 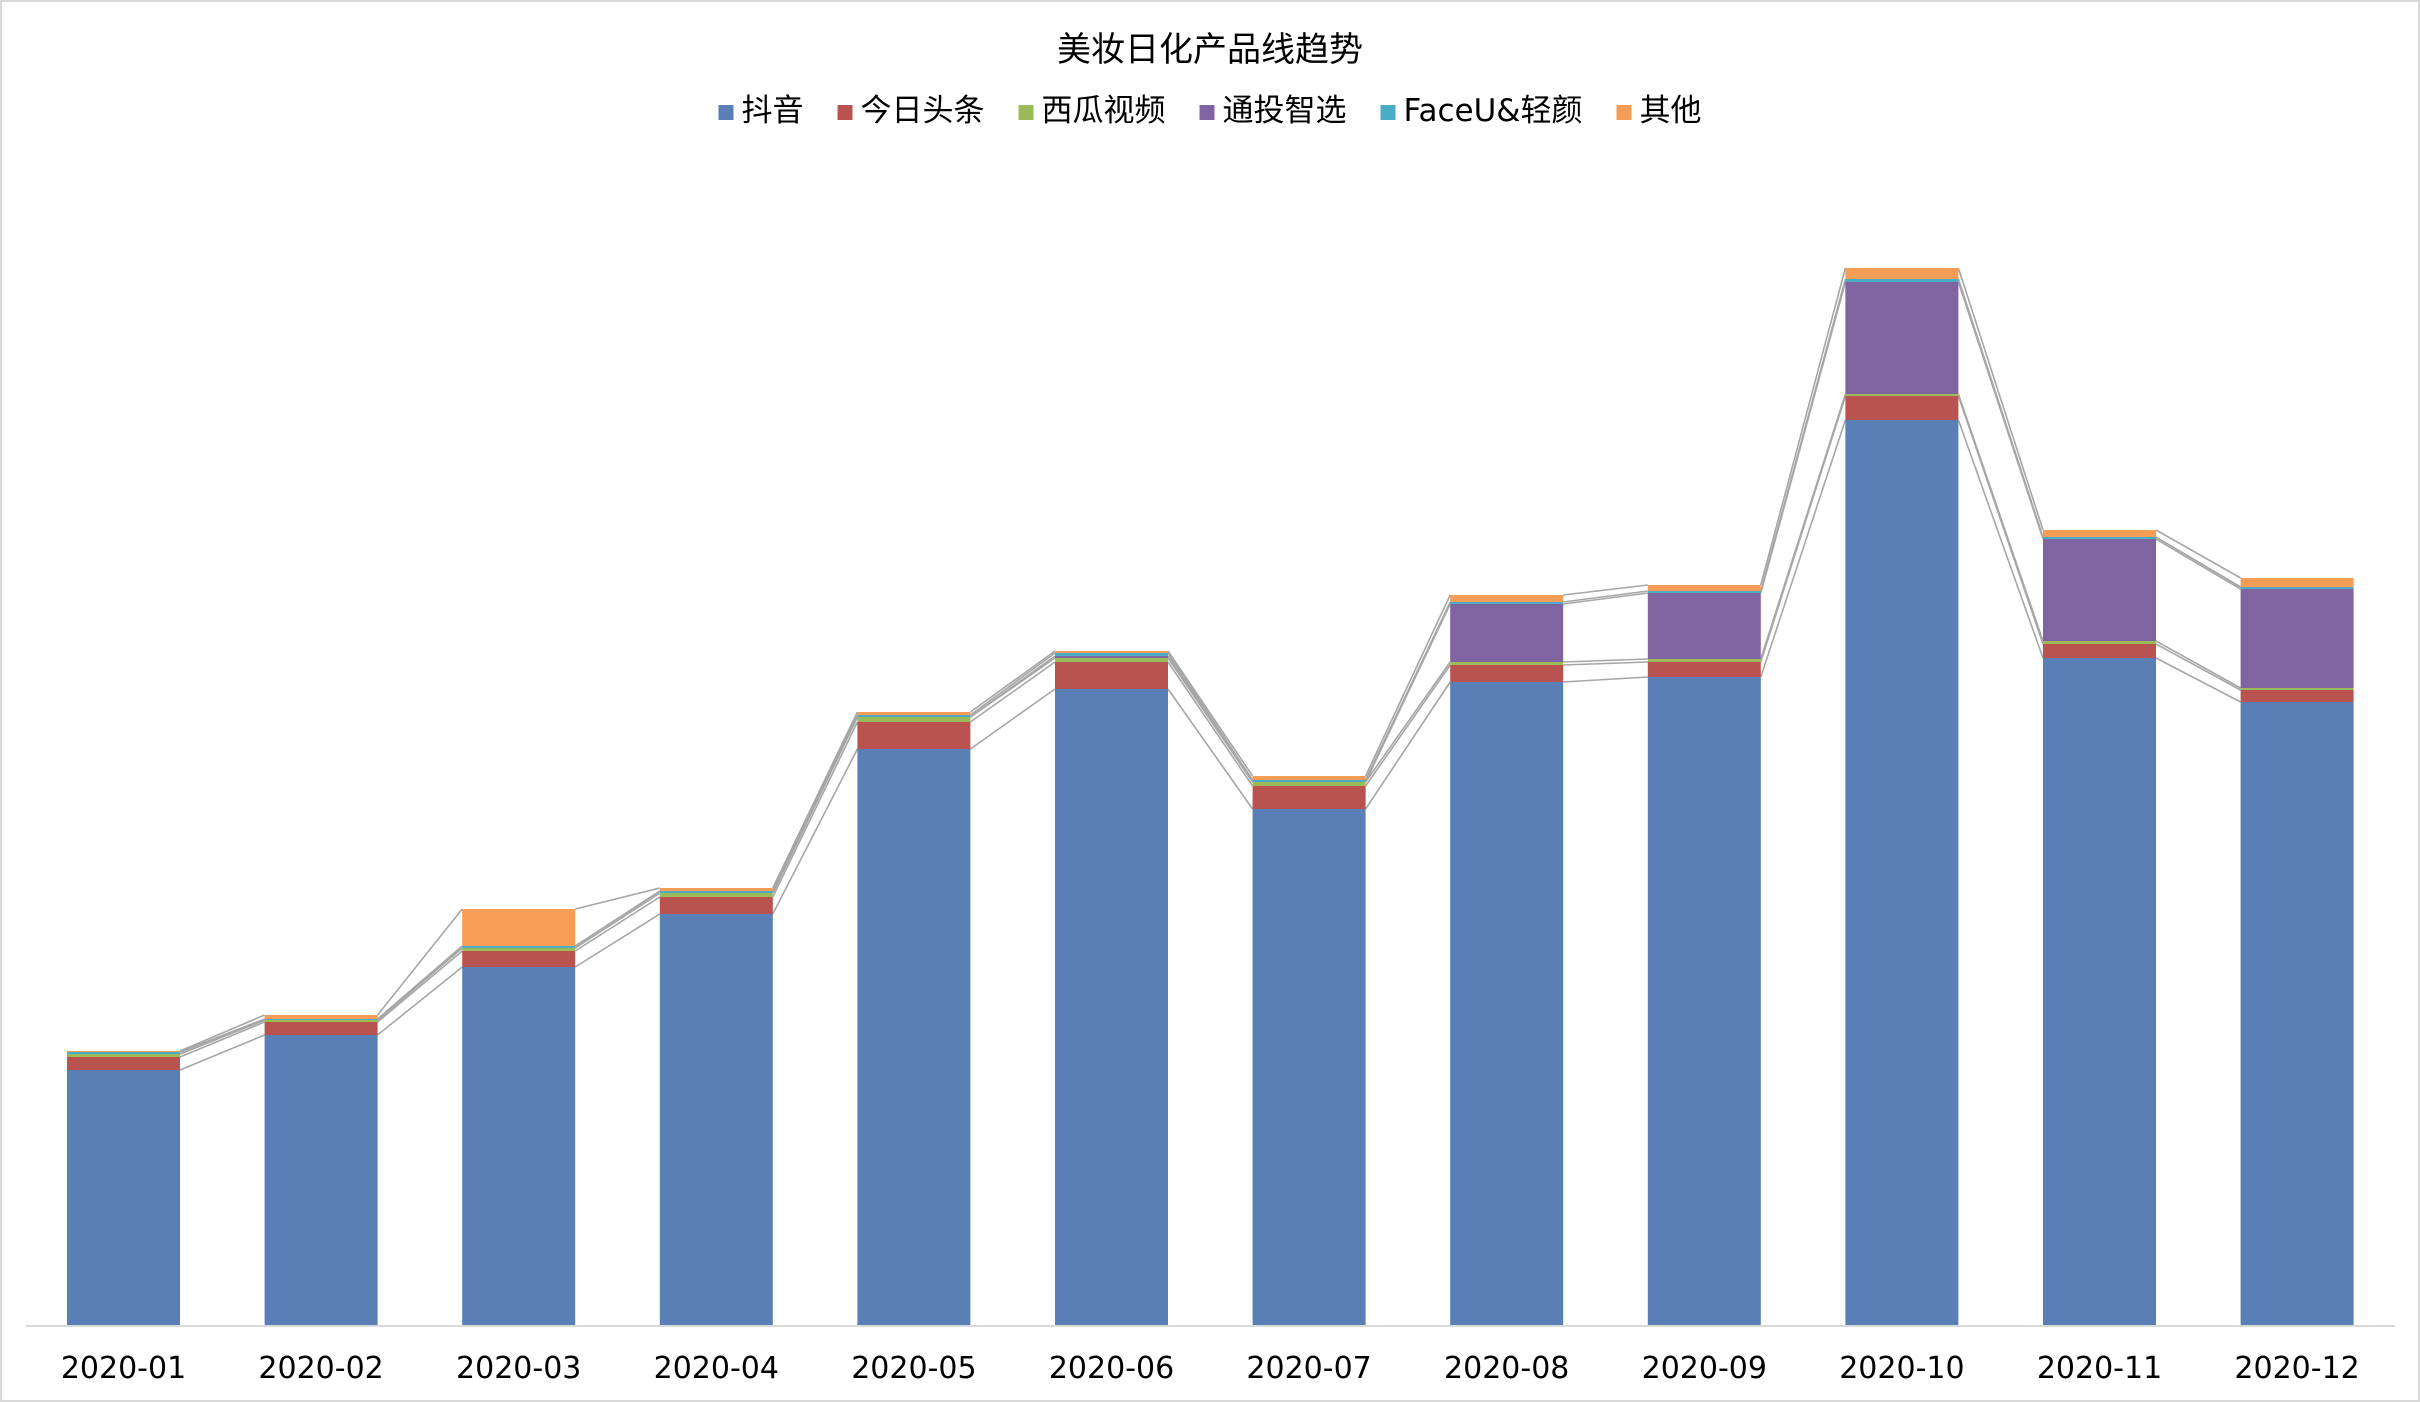 I want to click on legend-item: 其他, so click(x=1659, y=111).